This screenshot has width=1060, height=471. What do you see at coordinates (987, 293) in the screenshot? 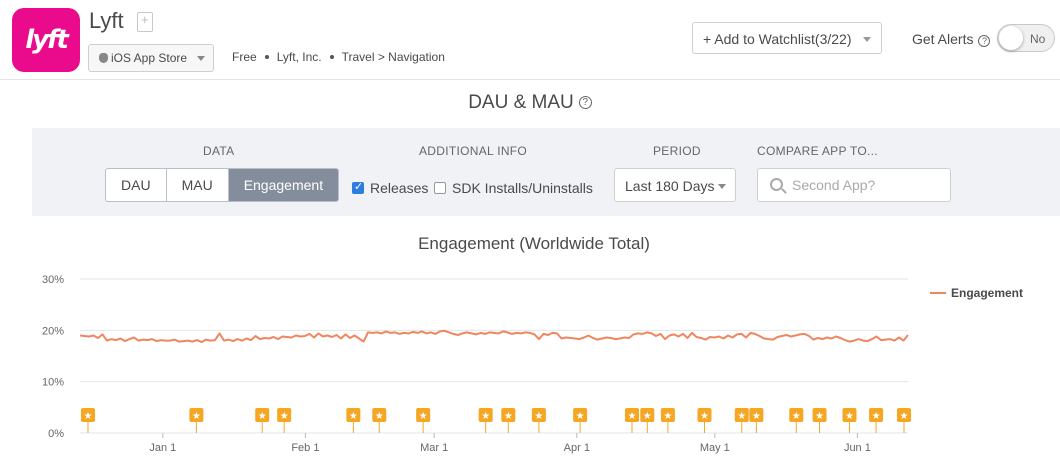
I see `legend-label-engagement: Engagement` at bounding box center [987, 293].